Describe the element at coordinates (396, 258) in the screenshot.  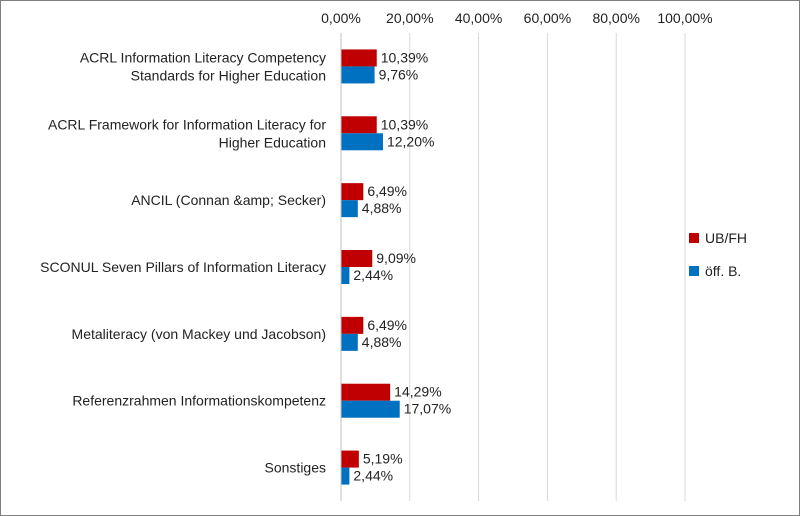
I see `data-label: 9,09%` at that location.